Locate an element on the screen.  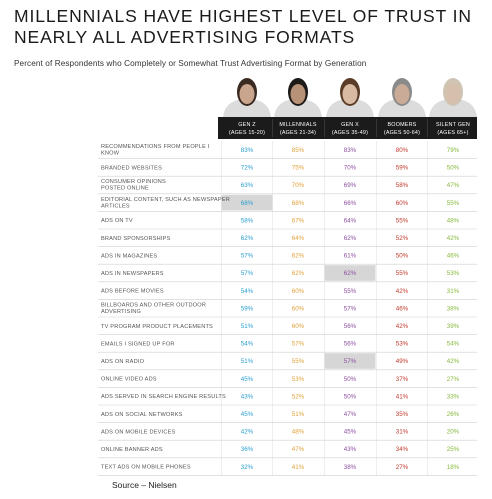
value-label: 18% is located at coordinates (453, 467).